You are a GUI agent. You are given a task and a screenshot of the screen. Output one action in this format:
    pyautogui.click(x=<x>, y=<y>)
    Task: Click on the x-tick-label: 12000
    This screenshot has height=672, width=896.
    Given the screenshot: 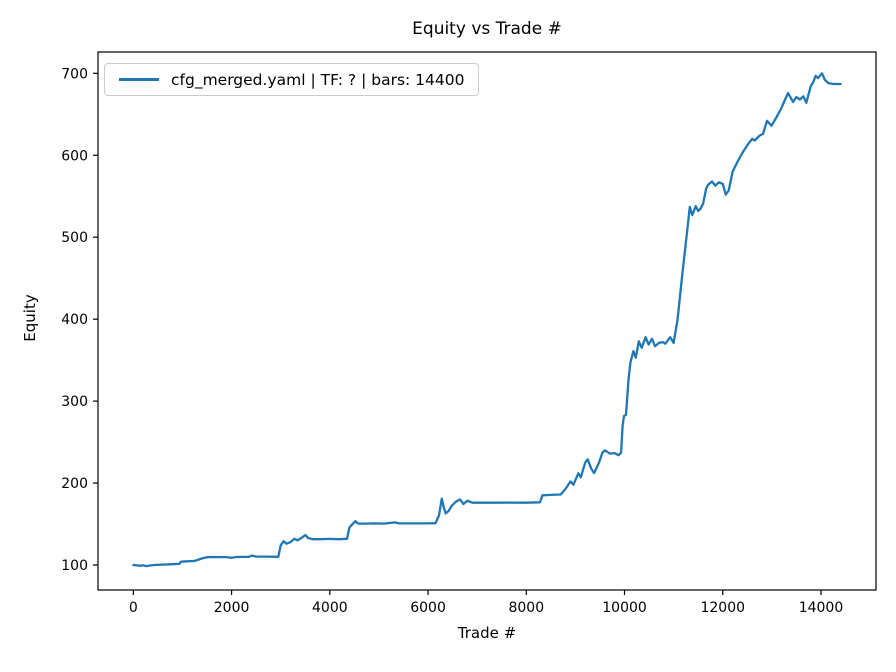 What is the action you would take?
    pyautogui.click(x=722, y=608)
    